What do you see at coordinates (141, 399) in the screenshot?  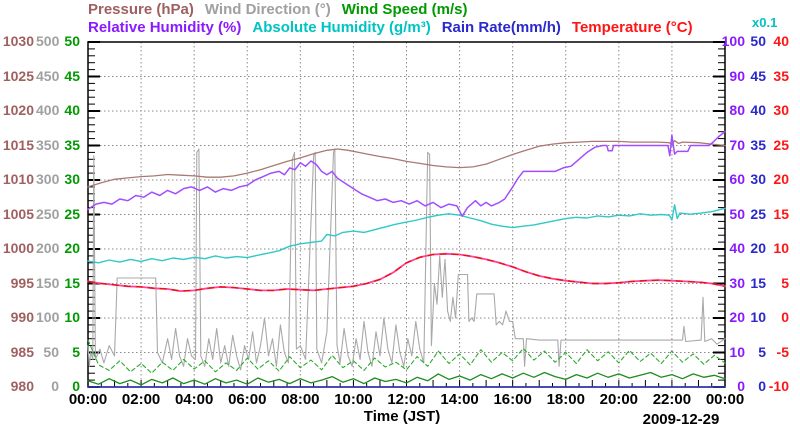 I see `x-tick-label: 02:00` at bounding box center [141, 399].